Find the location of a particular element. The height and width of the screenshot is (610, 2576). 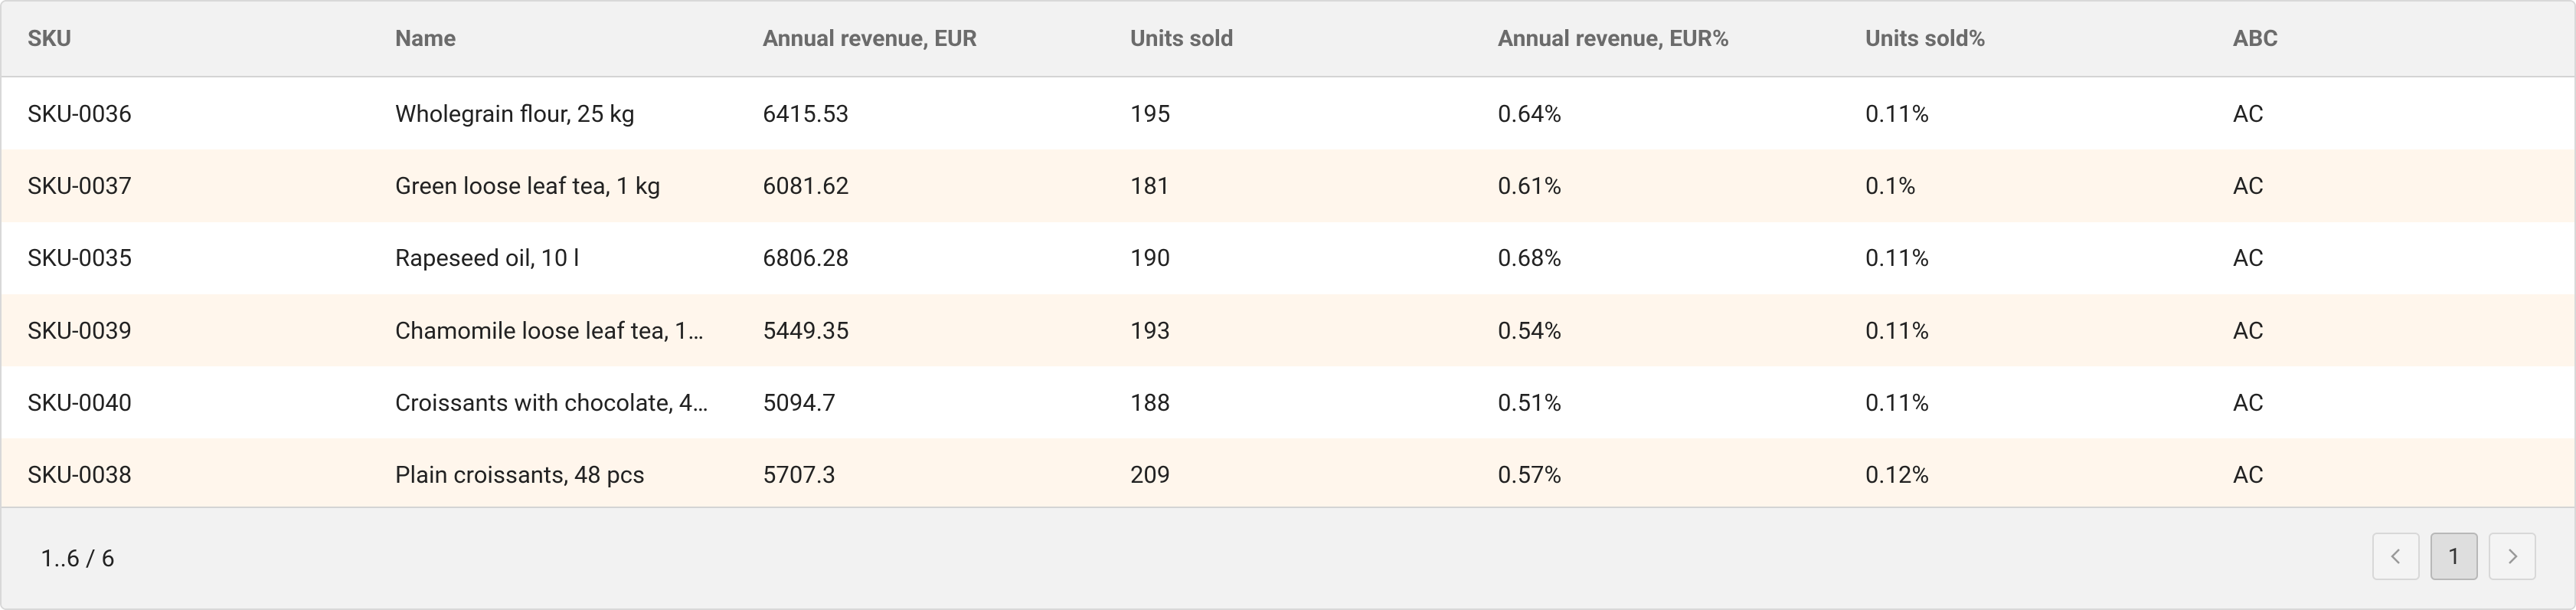

table-cell: SKU-0036 is located at coordinates (80, 114).